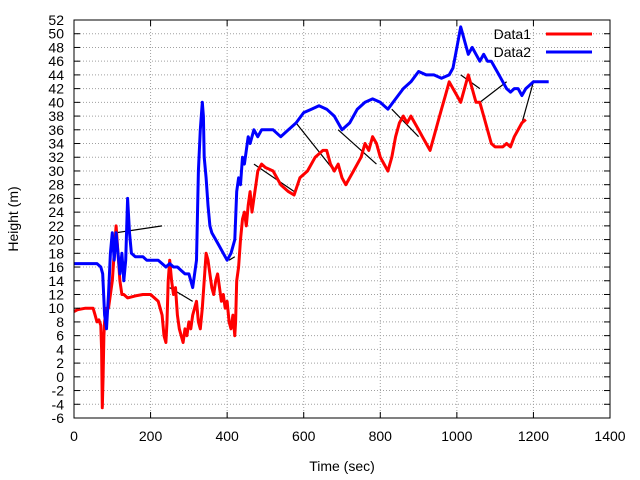 The height and width of the screenshot is (480, 640). What do you see at coordinates (56, 253) in the screenshot?
I see `y-tick-label: 18` at bounding box center [56, 253].